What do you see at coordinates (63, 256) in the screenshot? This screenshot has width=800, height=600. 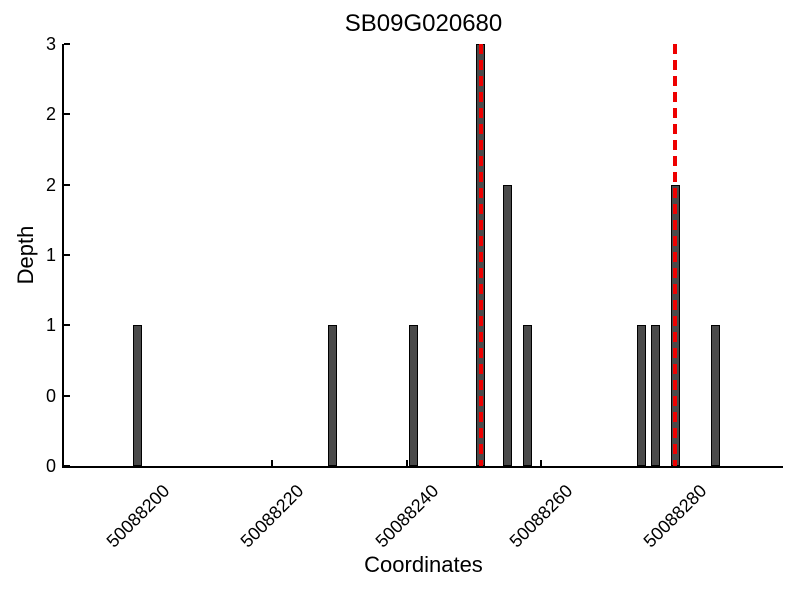 I see `y-axis-spine` at bounding box center [63, 256].